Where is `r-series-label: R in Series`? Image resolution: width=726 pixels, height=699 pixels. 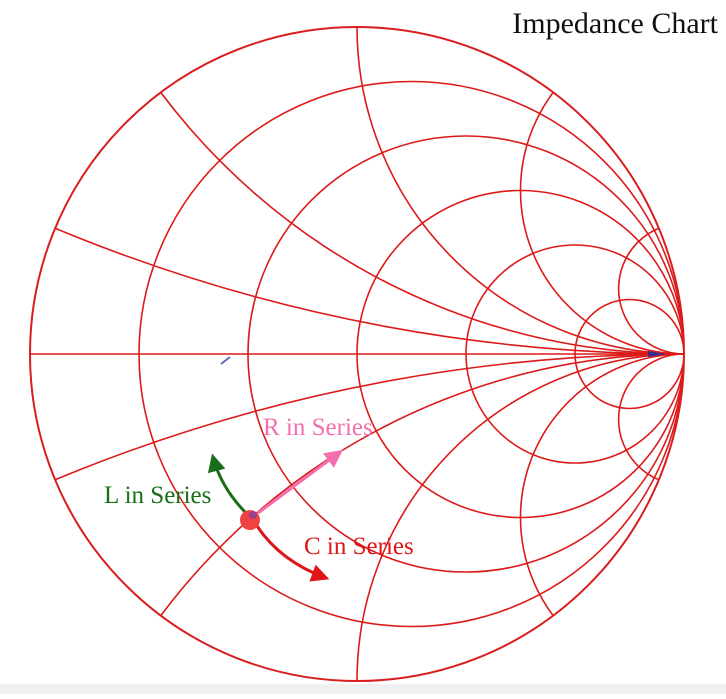 r-series-label: R in Series is located at coordinates (318, 427).